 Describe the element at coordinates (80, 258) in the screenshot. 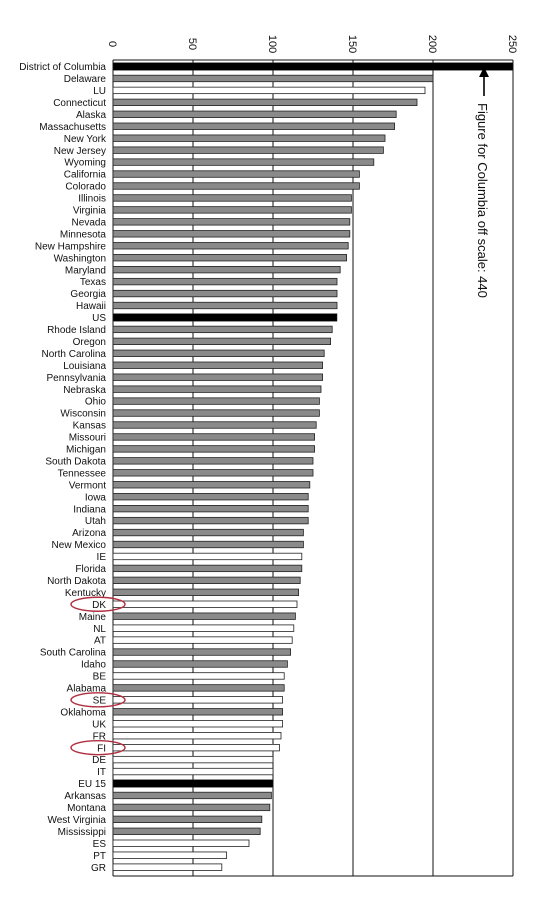

I see `category-label-washington: Washington` at that location.